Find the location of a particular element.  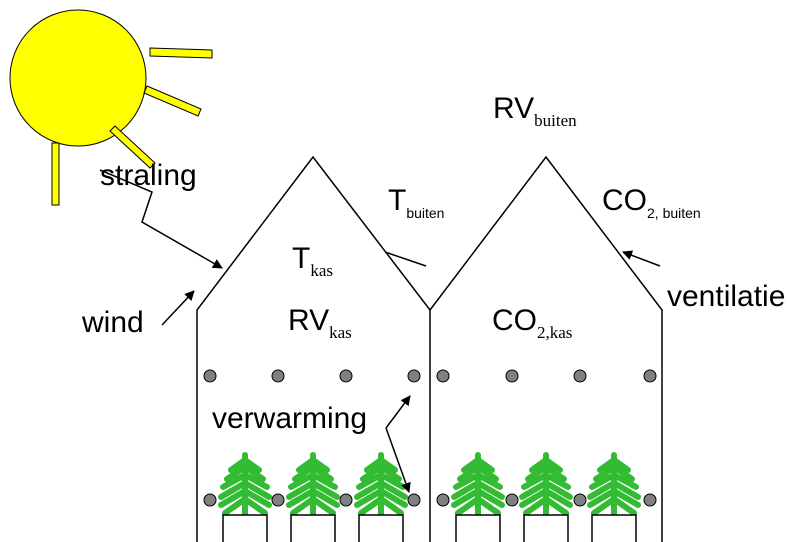

quantity-subscript: 2, buiten is located at coordinates (674, 213).